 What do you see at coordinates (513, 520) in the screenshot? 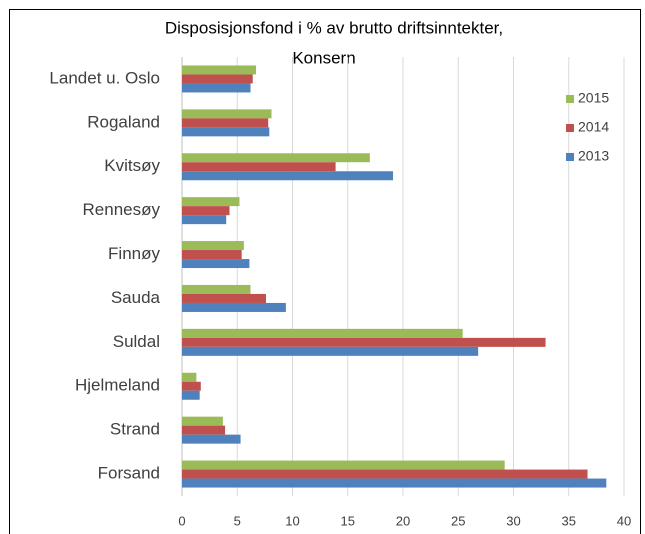
I see `x-tick-label: 30` at bounding box center [513, 520].